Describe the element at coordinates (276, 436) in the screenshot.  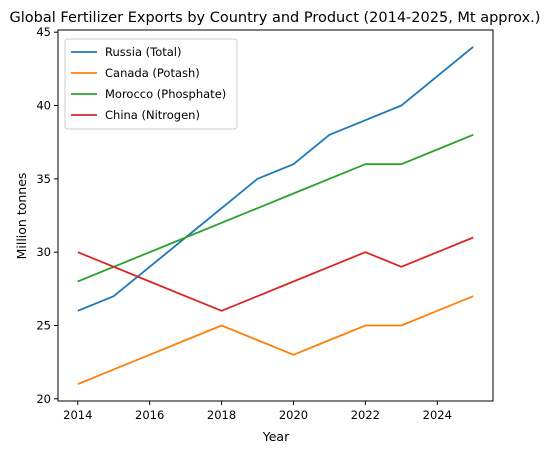
I see `x-axis-label: Year` at that location.